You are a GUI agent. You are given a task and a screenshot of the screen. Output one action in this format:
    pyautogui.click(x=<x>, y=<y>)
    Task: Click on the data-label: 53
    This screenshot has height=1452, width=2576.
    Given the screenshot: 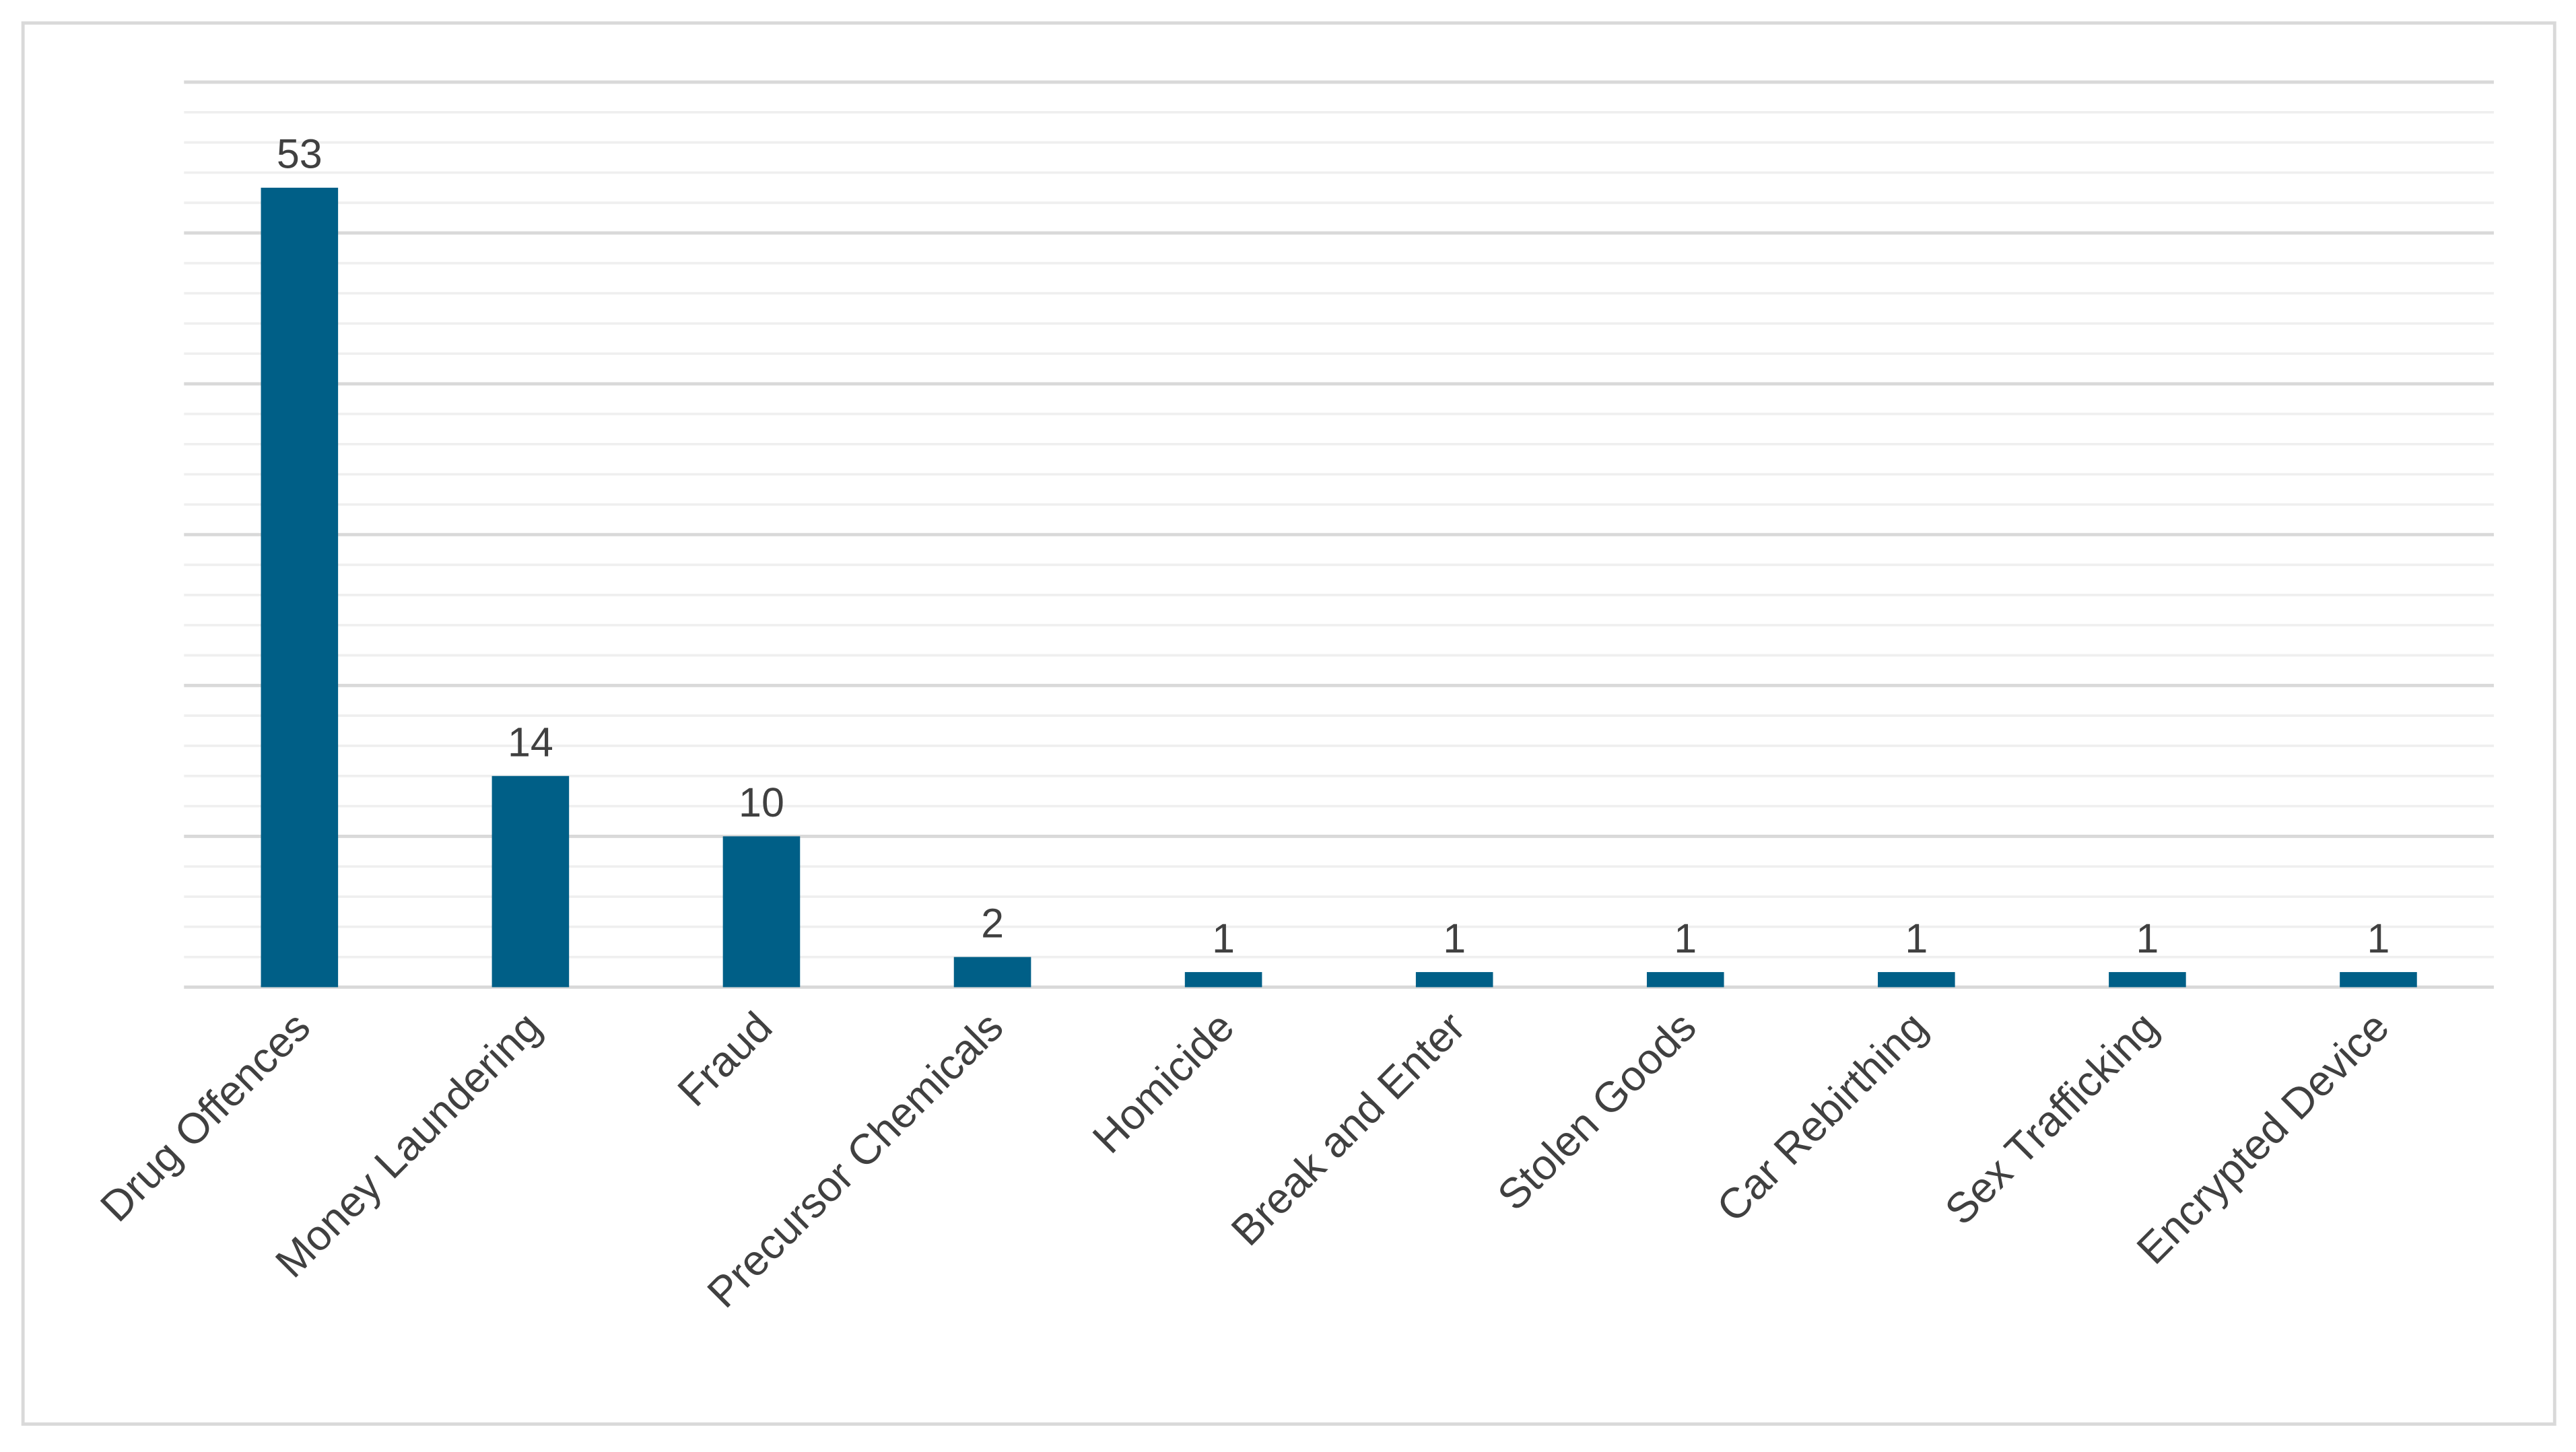 What is the action you would take?
    pyautogui.click(x=300, y=154)
    